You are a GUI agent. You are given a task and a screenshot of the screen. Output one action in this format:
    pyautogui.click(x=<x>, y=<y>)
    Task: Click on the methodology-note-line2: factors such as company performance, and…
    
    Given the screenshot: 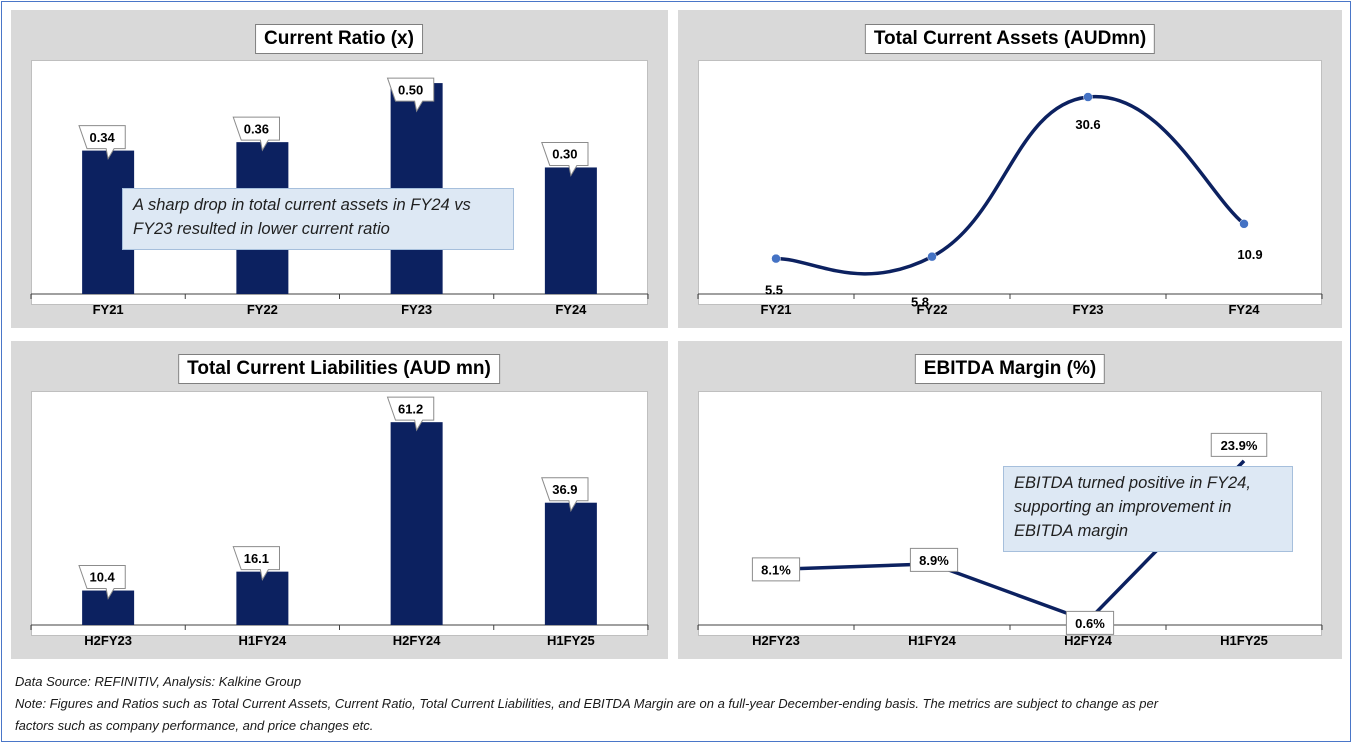 What is the action you would take?
    pyautogui.click(x=194, y=725)
    